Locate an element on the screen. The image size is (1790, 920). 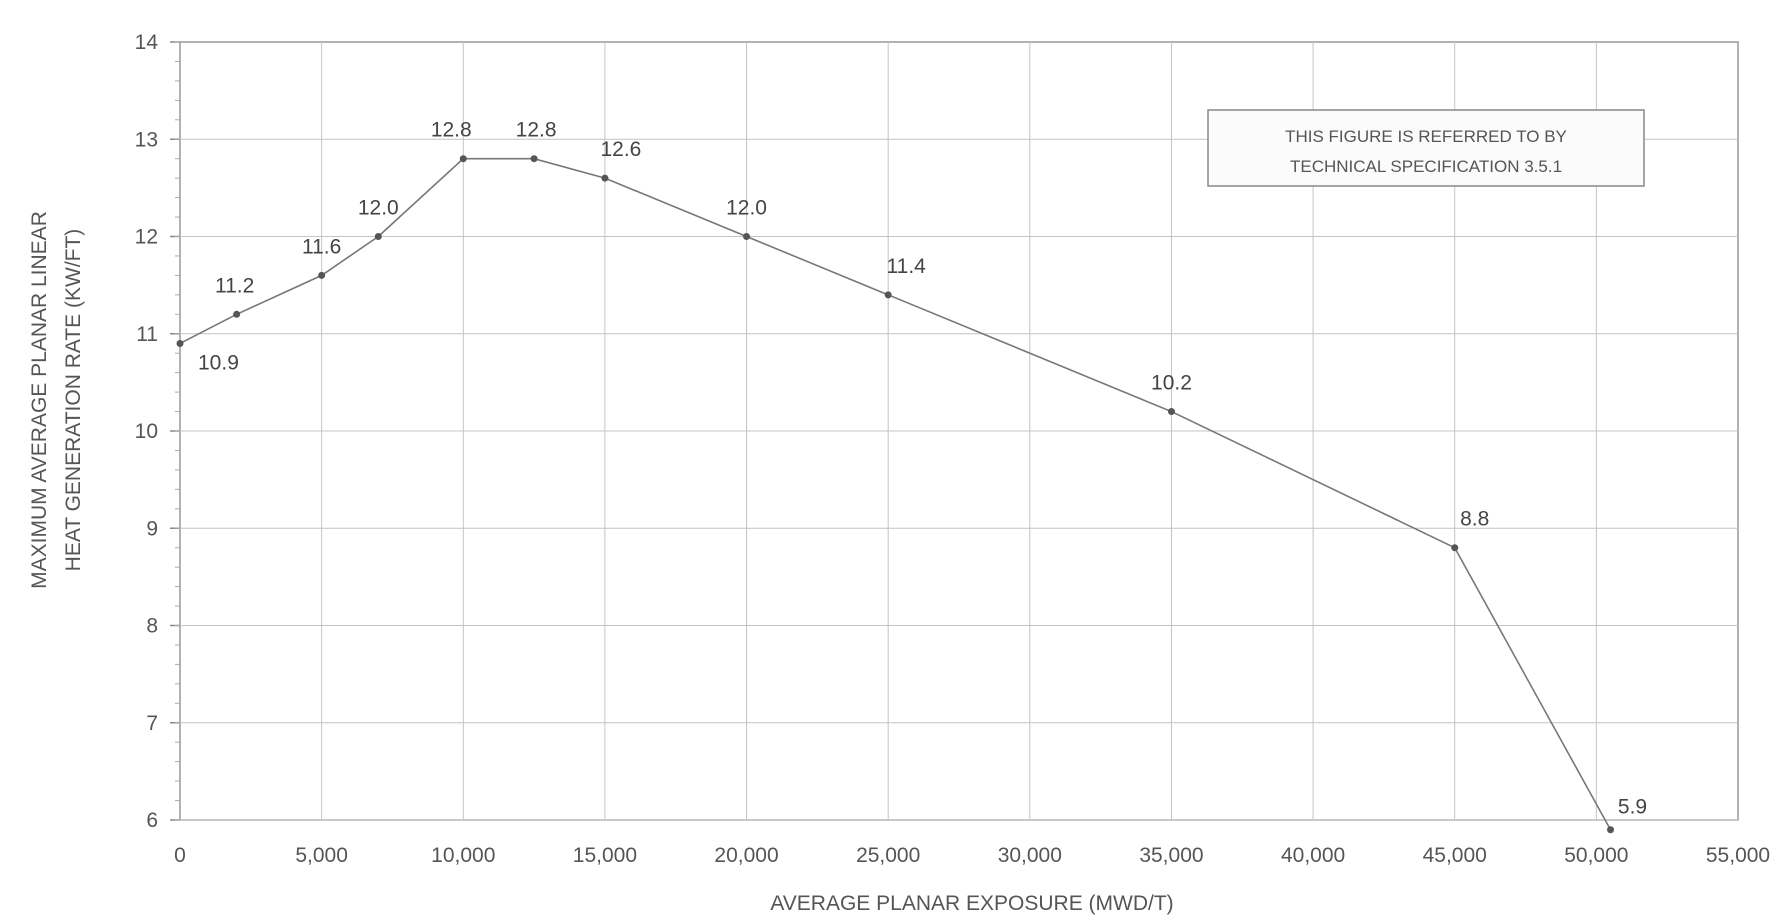
x-tick-label: 0 is located at coordinates (180, 855).